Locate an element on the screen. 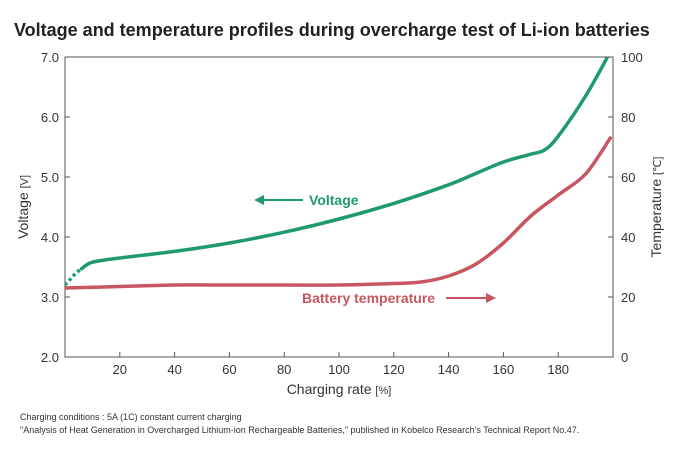 The height and width of the screenshot is (455, 680). y-left-tick-label: 3.0 is located at coordinates (50, 297).